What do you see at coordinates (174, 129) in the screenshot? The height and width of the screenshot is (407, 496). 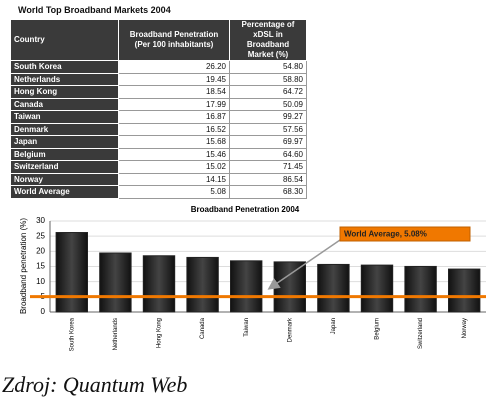 I see `table-cell: 16.52` at bounding box center [174, 129].